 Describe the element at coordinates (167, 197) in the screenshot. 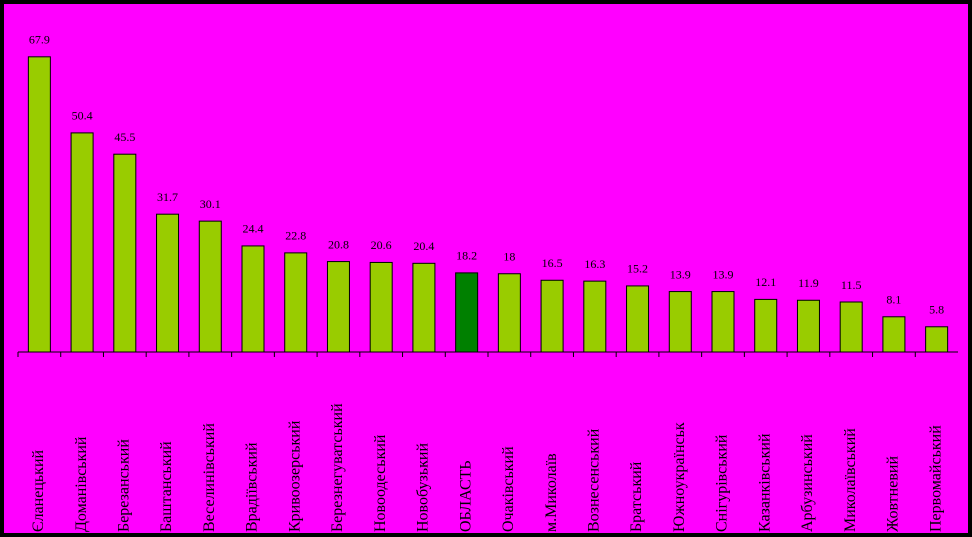

I see `value-label: 31.7` at that location.